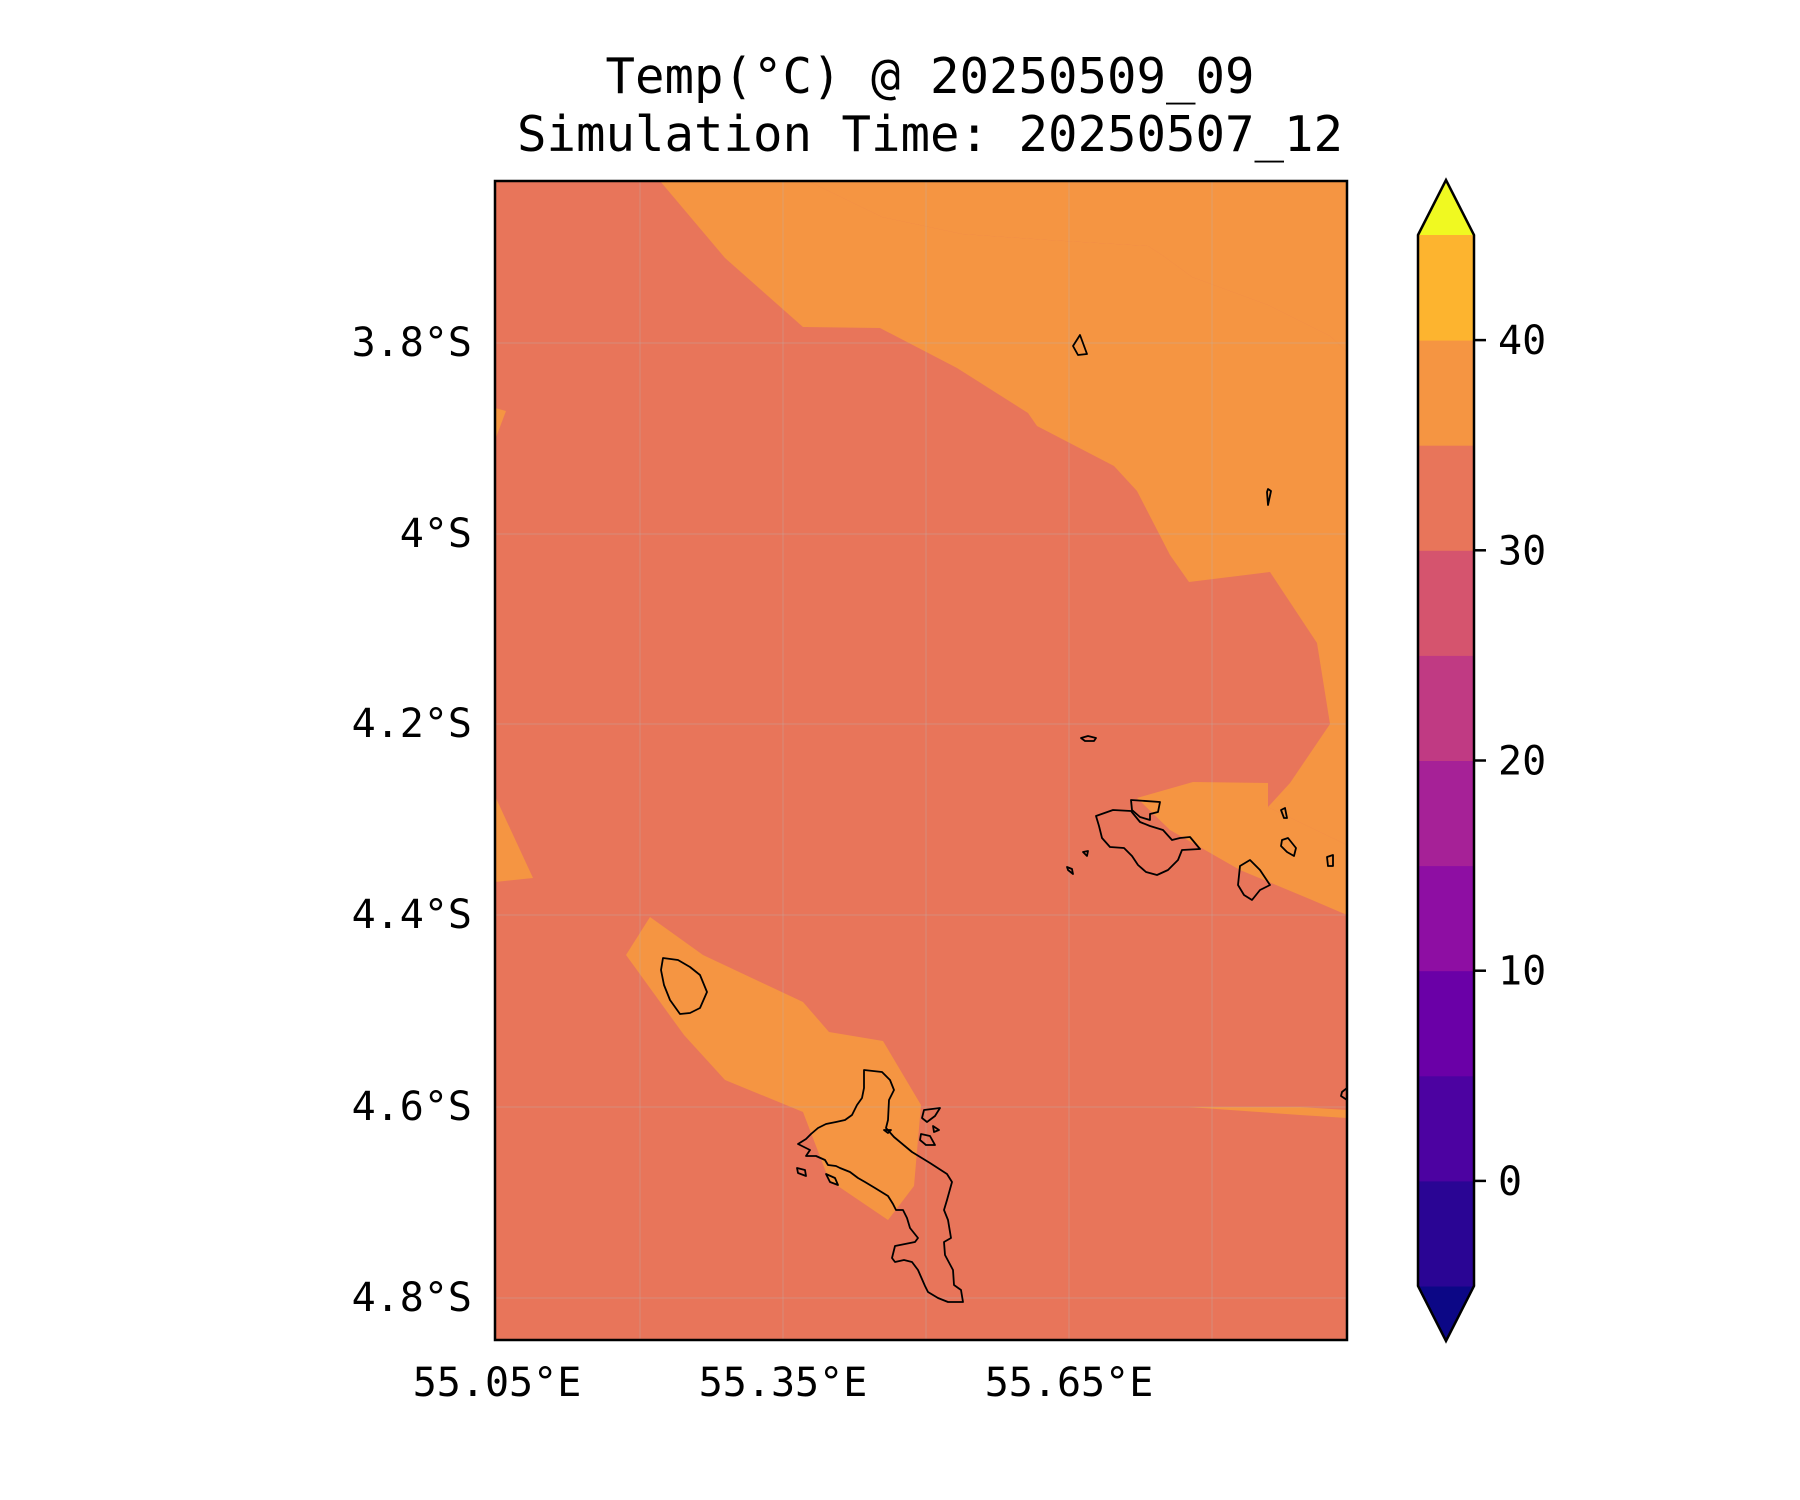 This screenshot has width=1800, height=1500. What do you see at coordinates (514, 839) in the screenshot?
I see `warm-region-west-edge-south` at bounding box center [514, 839].